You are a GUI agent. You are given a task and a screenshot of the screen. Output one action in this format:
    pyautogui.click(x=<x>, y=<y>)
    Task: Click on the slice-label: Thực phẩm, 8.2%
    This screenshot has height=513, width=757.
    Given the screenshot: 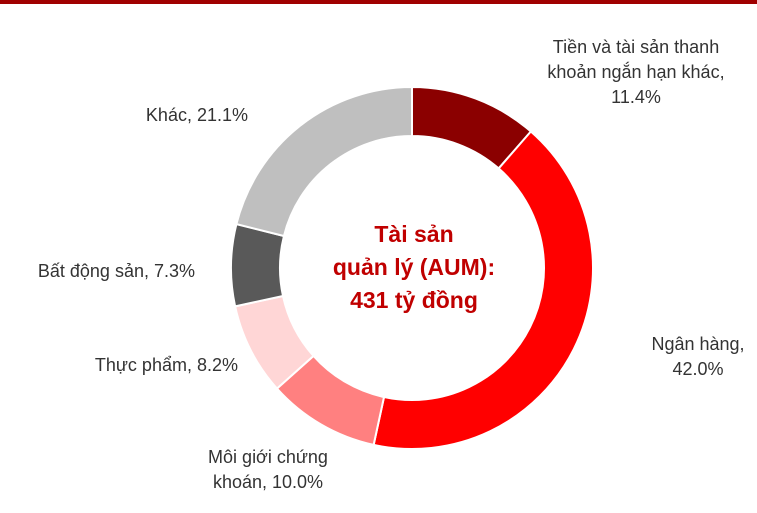 What is the action you would take?
    pyautogui.click(x=166, y=365)
    